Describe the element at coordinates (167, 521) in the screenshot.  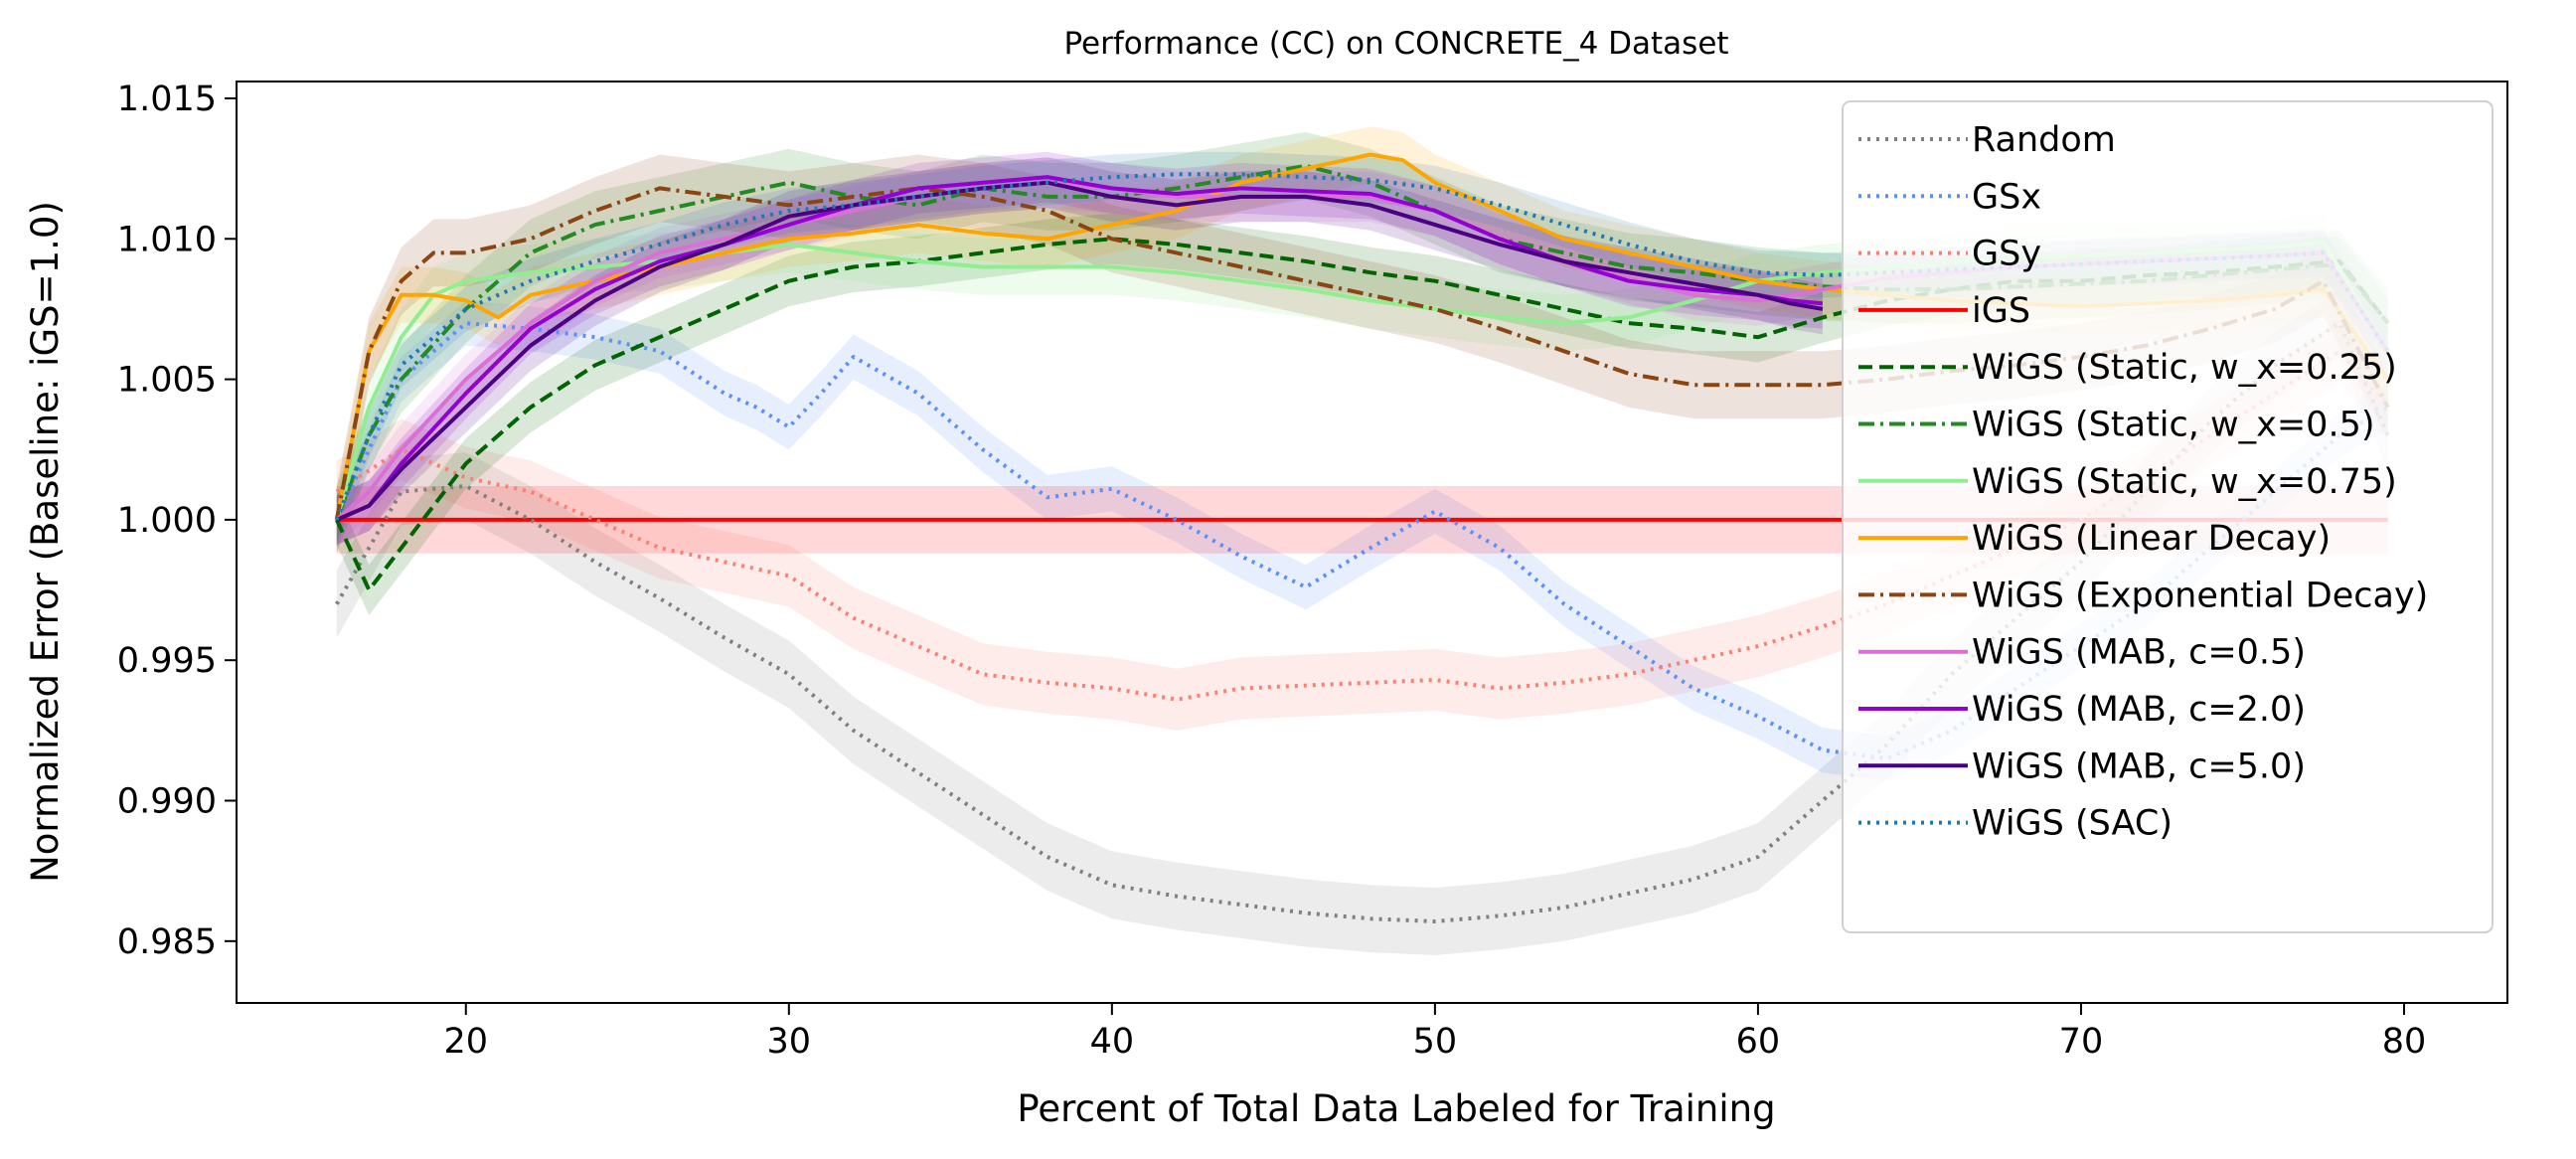
I see `y-tick-label: 1.000` at that location.